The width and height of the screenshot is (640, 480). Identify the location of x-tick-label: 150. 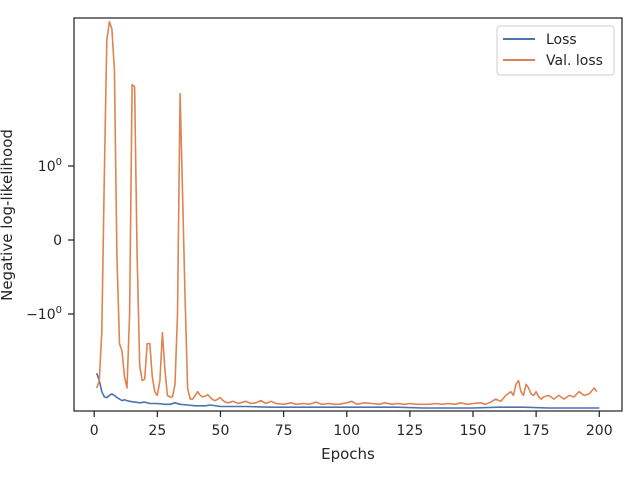
(473, 431).